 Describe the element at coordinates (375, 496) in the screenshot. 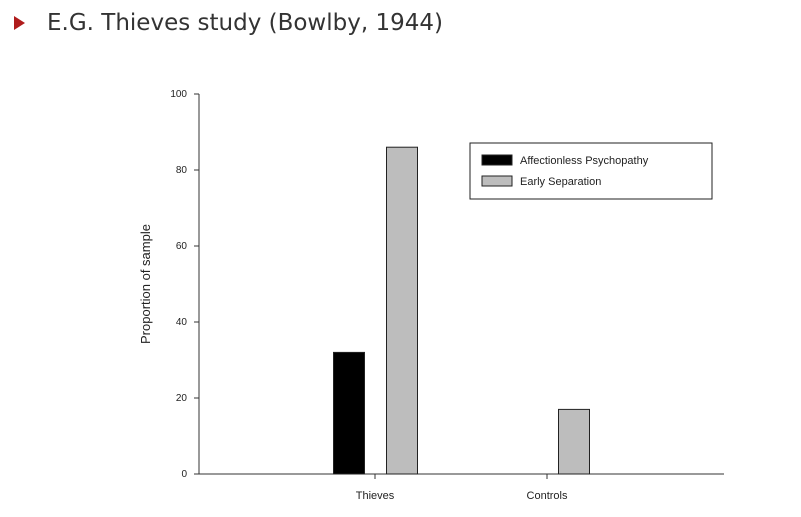

I see `x-tick-label: Thieves` at that location.